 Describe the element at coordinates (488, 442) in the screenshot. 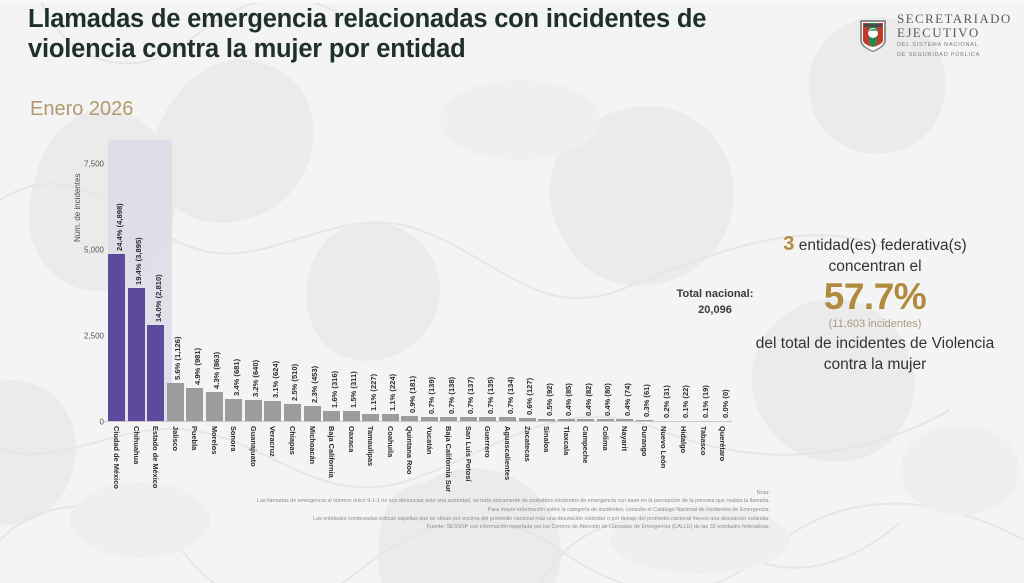

I see `x-axis-category-text: Guerrero` at that location.